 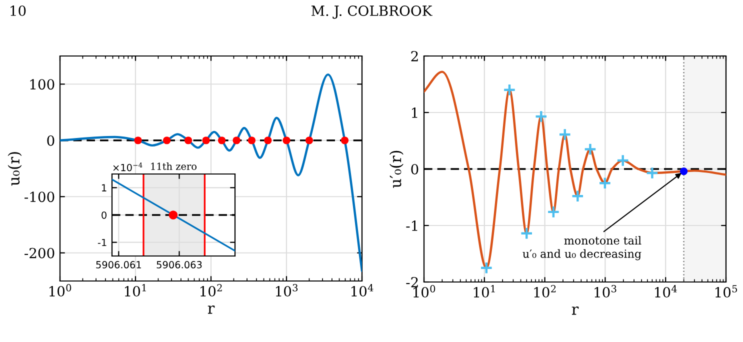 I want to click on chart-title: 11th zero, so click(x=174, y=166).